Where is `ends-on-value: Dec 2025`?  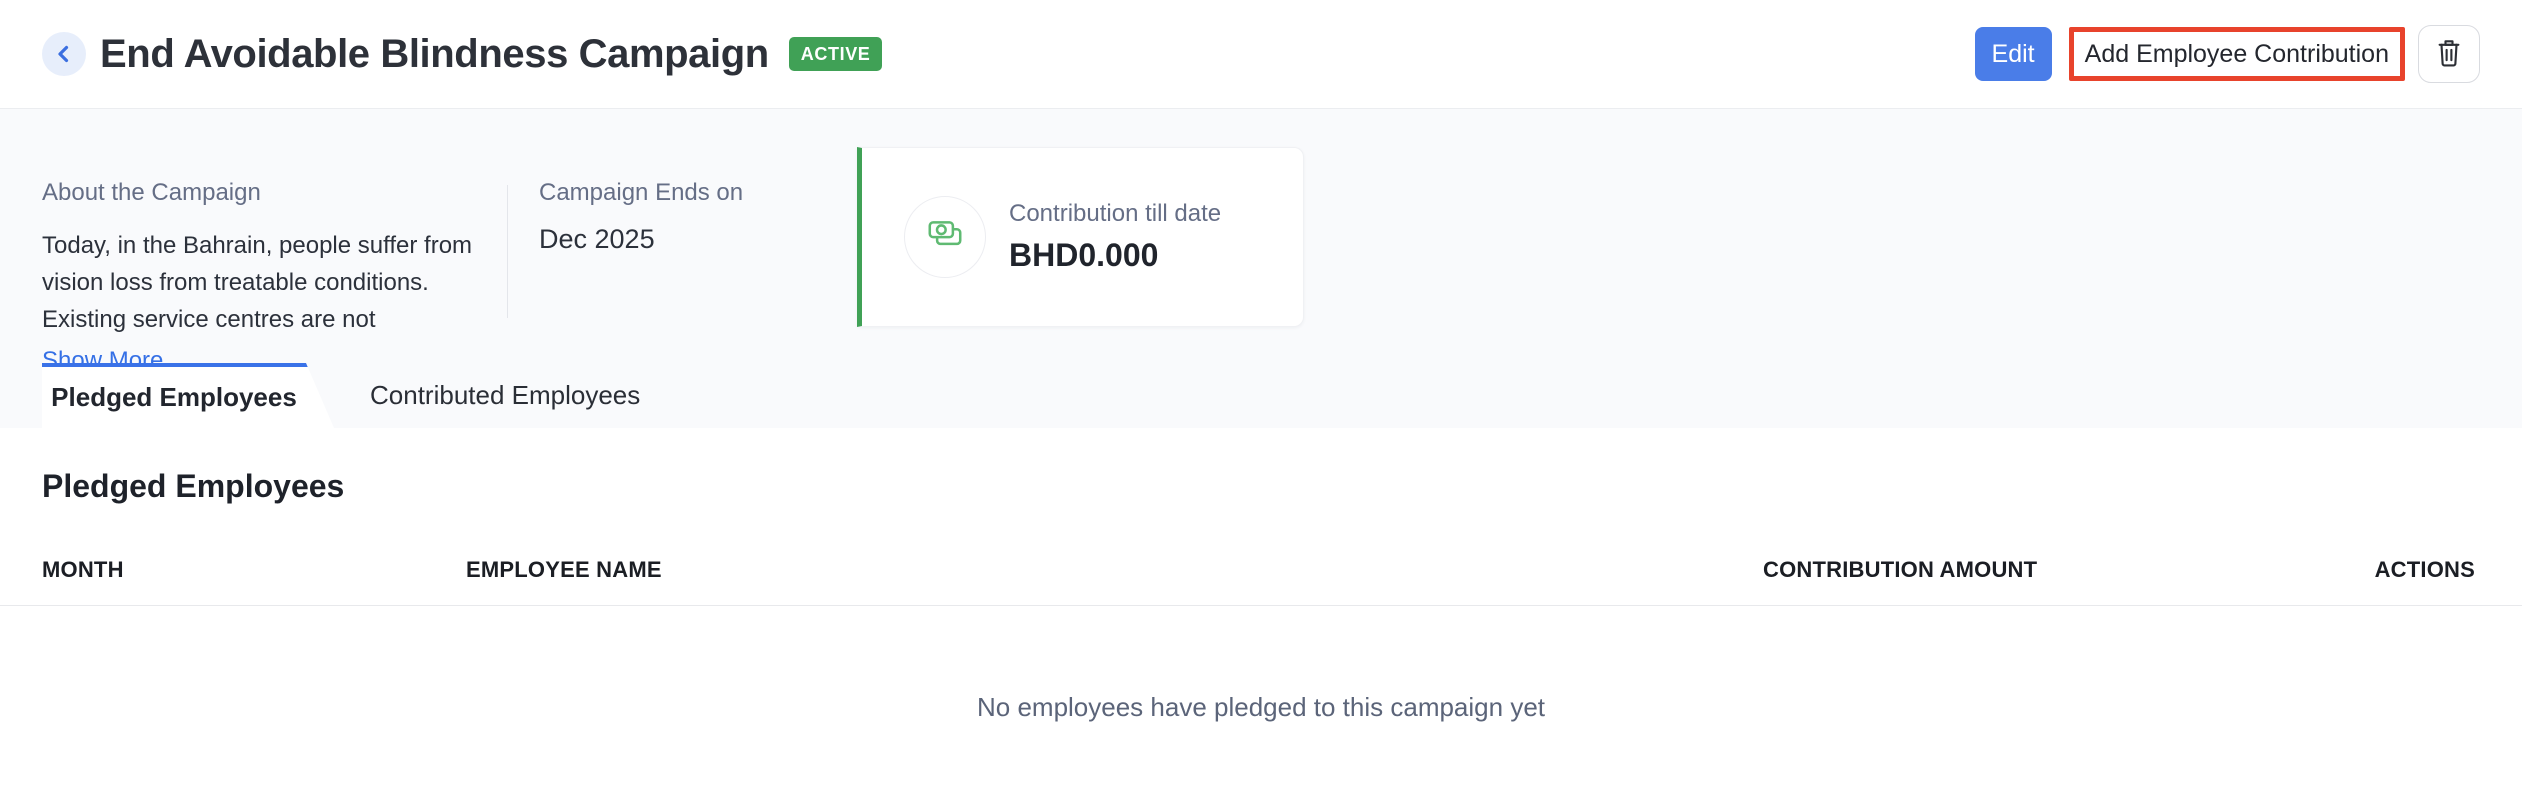 ends-on-value: Dec 2025 is located at coordinates (597, 239).